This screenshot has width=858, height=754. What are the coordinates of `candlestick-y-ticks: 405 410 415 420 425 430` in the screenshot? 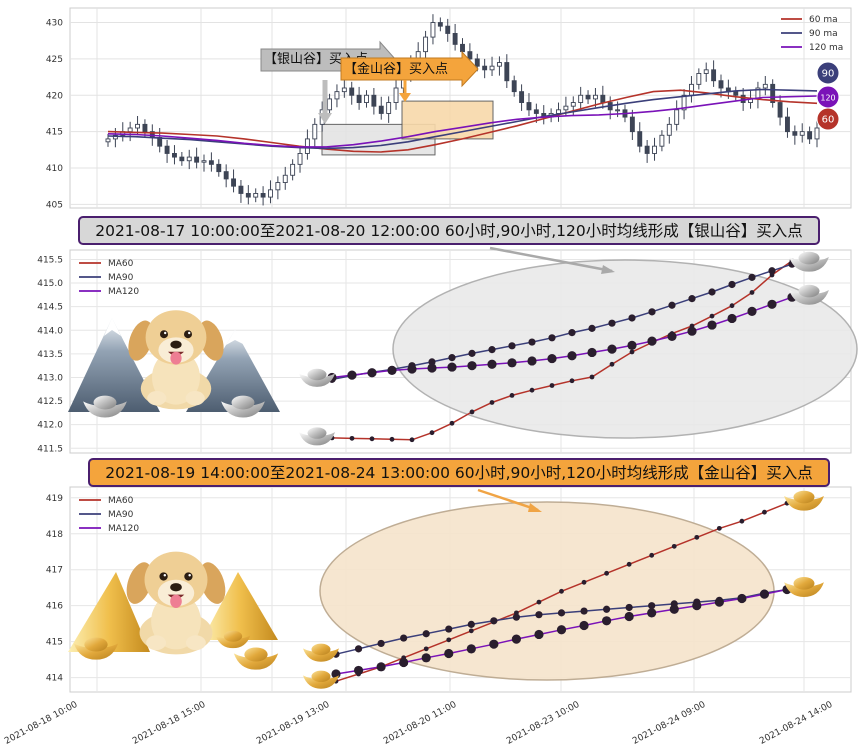 It's located at (54, 115).